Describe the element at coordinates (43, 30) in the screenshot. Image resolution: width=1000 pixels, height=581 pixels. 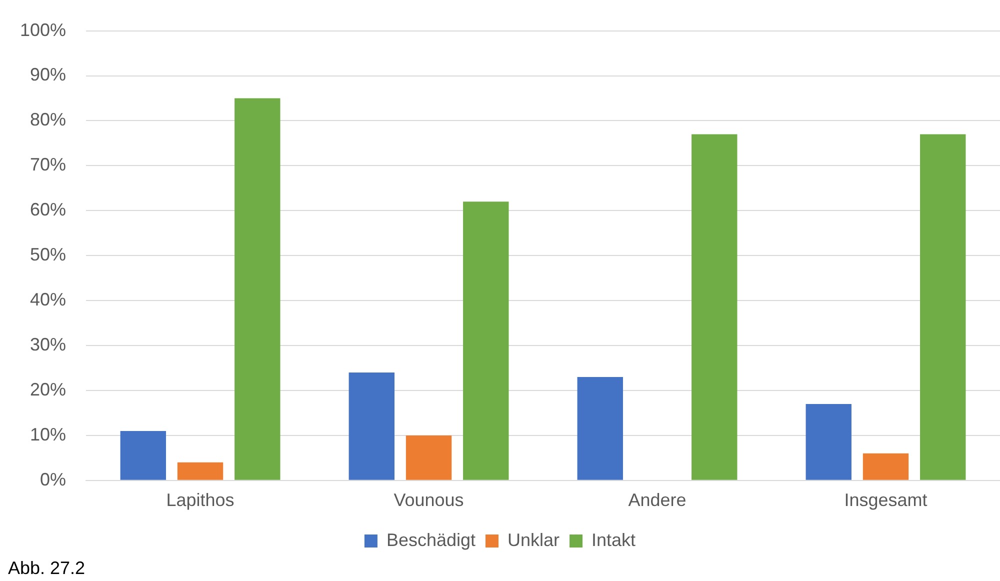
I see `y-tick-label: 100%` at that location.